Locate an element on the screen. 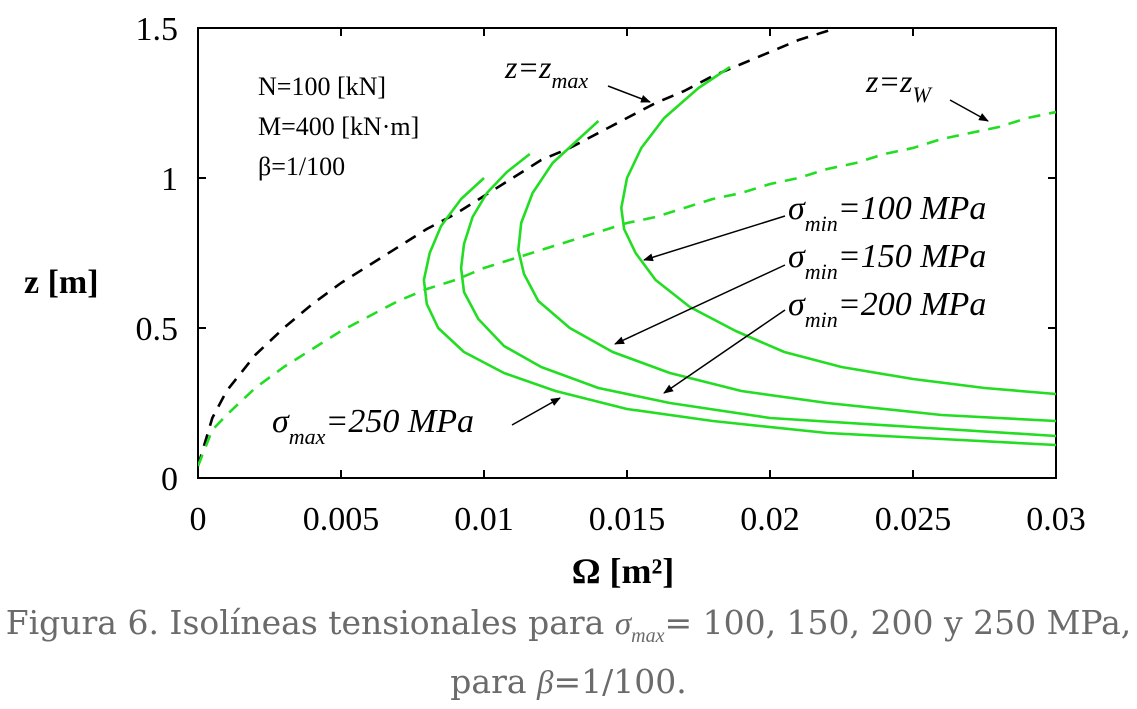 Image resolution: width=1137 pixels, height=709 pixels. caption-line-2: para β=1/100. is located at coordinates (568, 681).